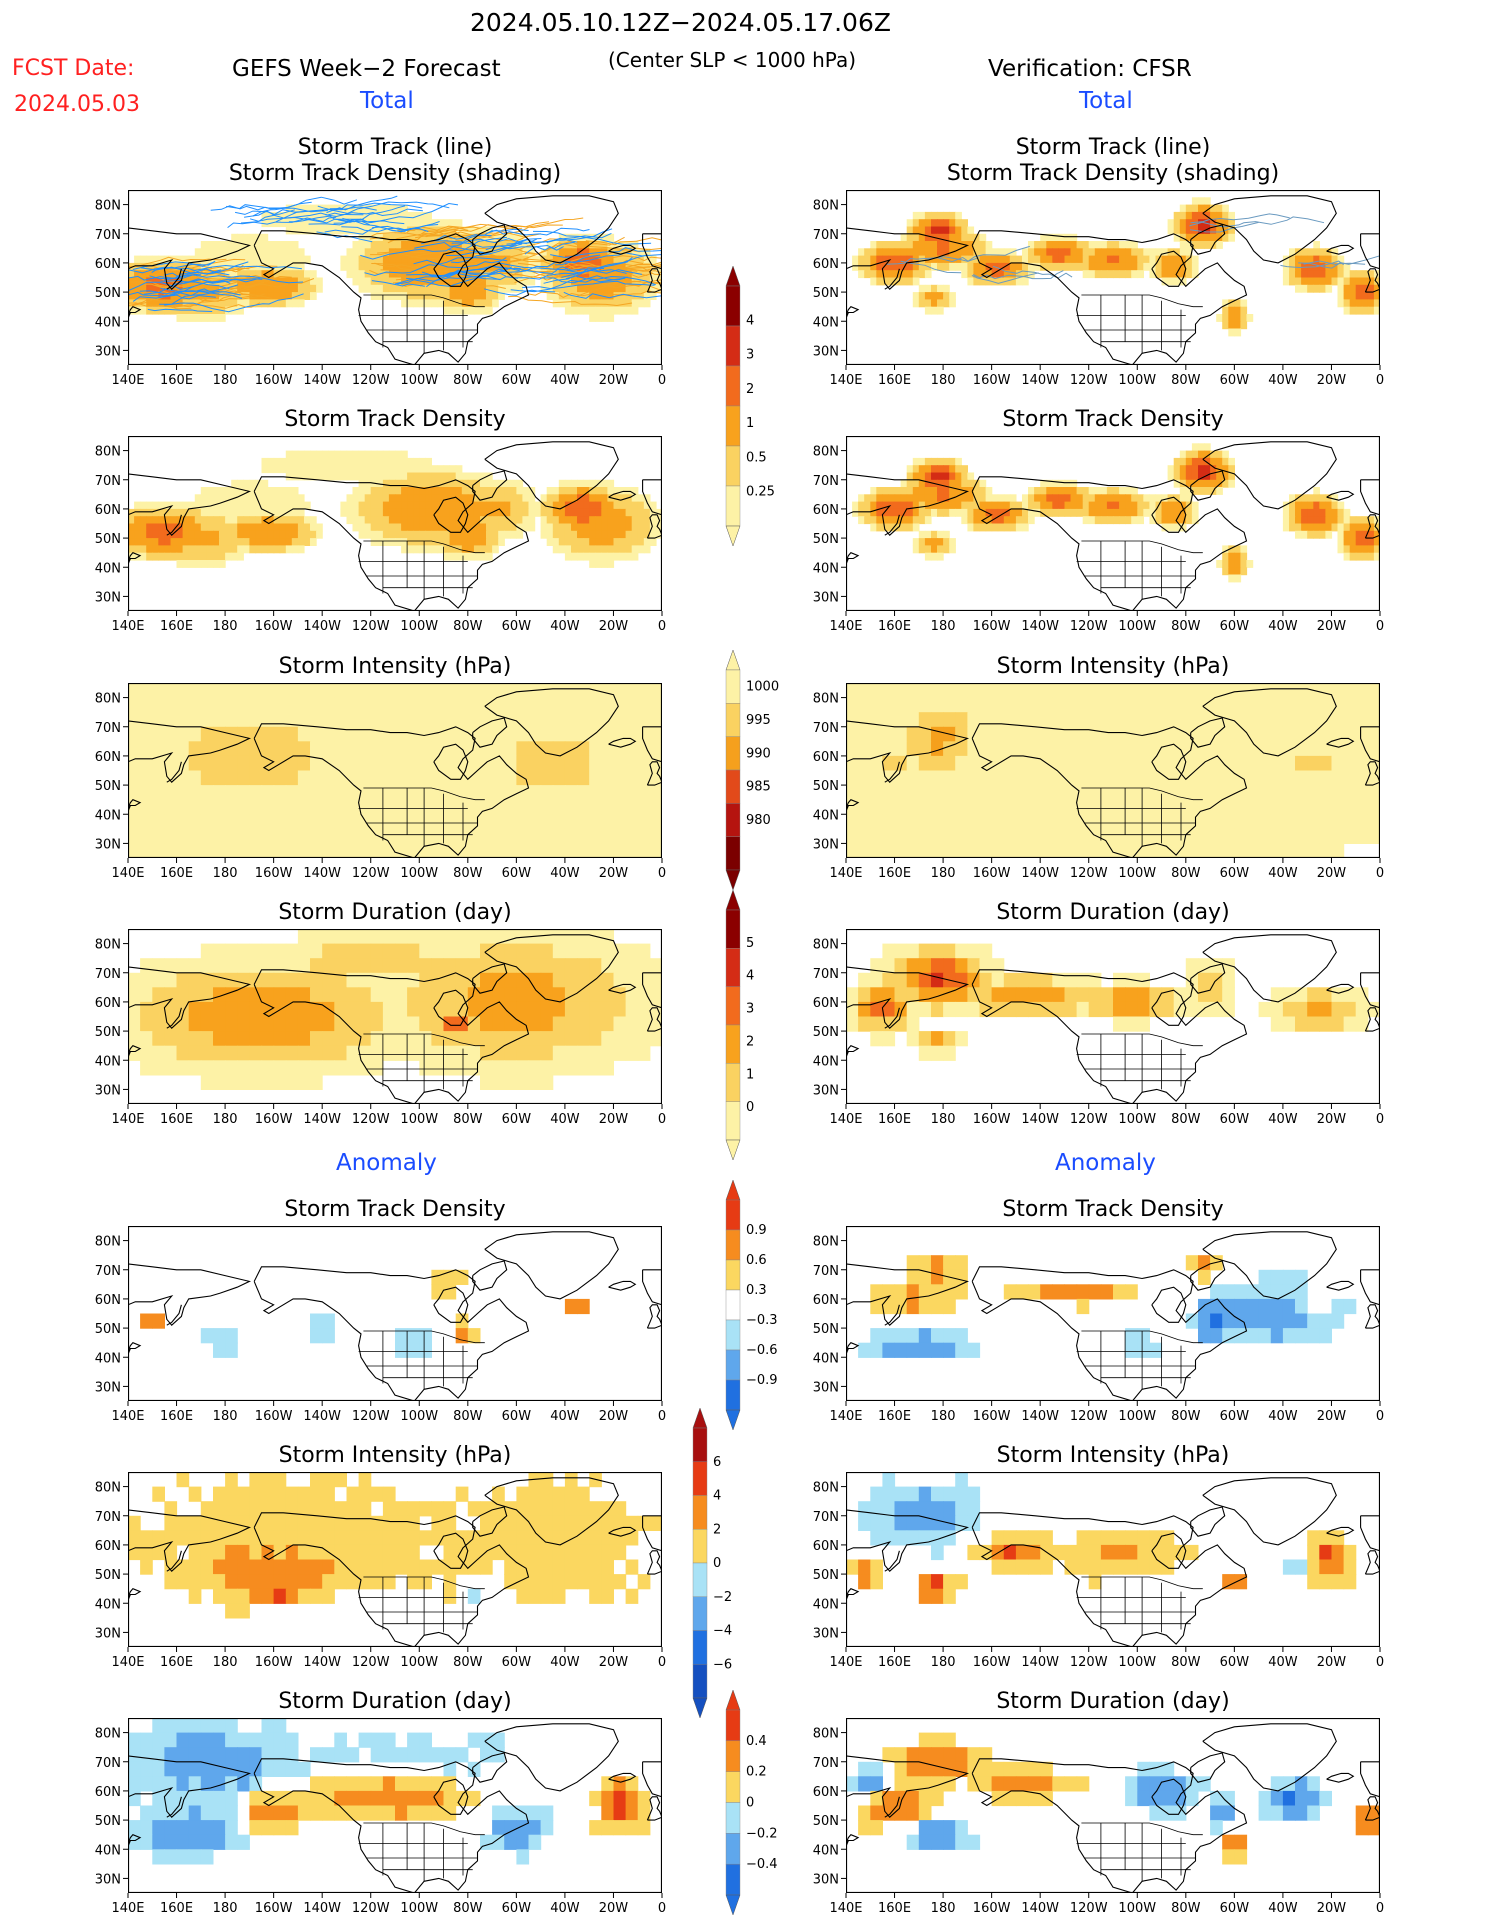  What do you see at coordinates (387, 101) in the screenshot?
I see `left-total-label: Total` at bounding box center [387, 101].